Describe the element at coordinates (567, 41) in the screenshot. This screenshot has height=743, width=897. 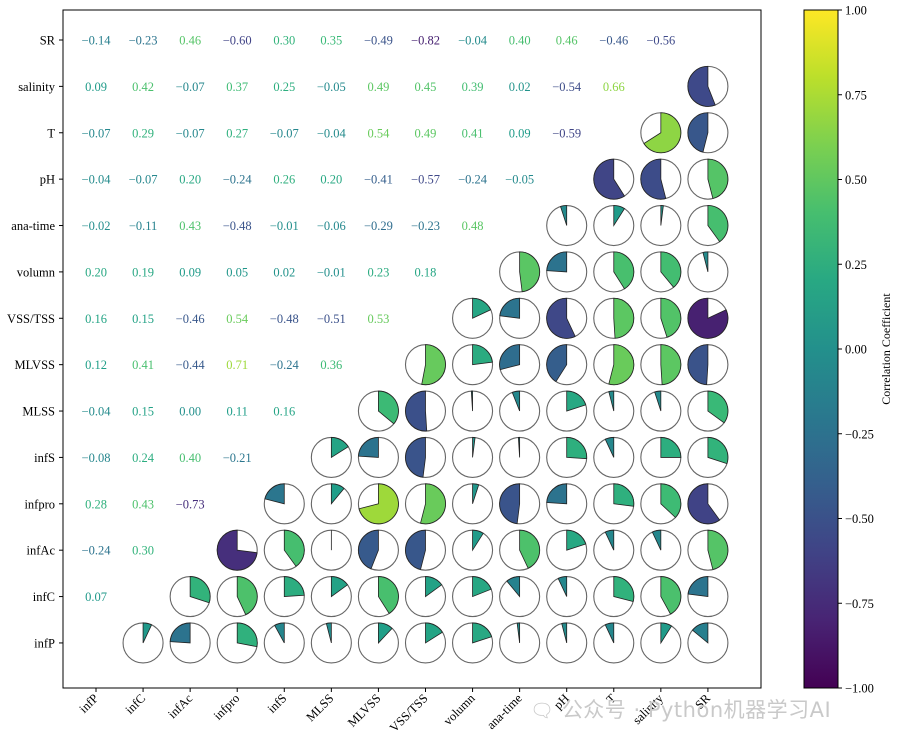
I see `corr-value-SR-pH: 0.46` at that location.